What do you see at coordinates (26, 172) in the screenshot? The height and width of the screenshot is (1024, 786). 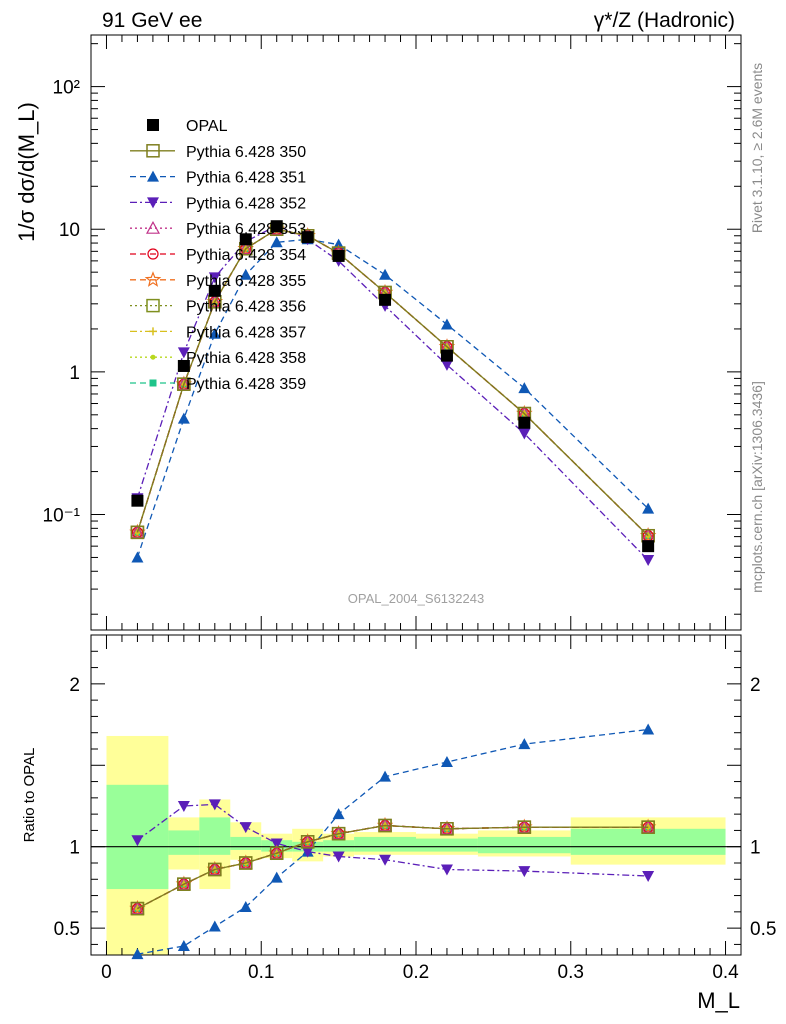 I see `y-axis-label-main: 1/σ dσ/d(M_L)` at bounding box center [26, 172].